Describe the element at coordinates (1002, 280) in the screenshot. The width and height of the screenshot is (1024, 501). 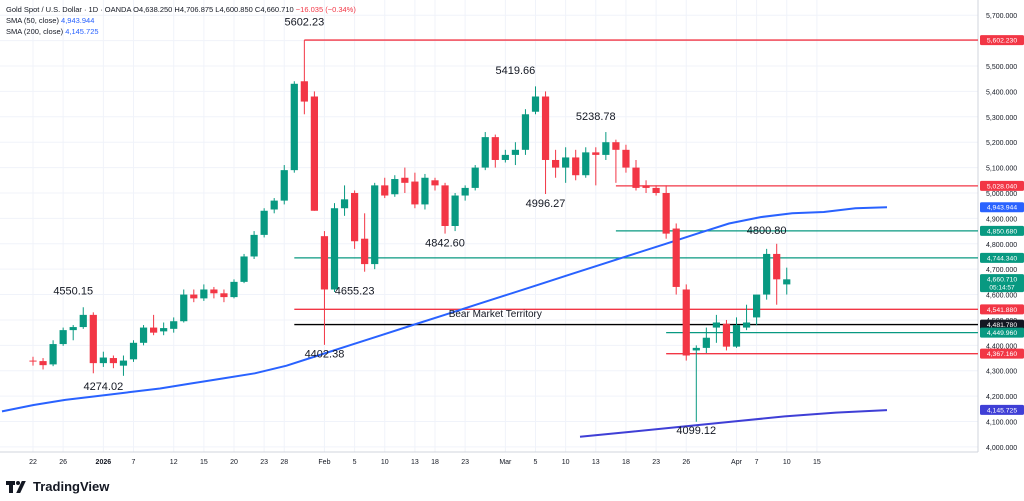
I see `price-tag: 4,660.710` at that location.